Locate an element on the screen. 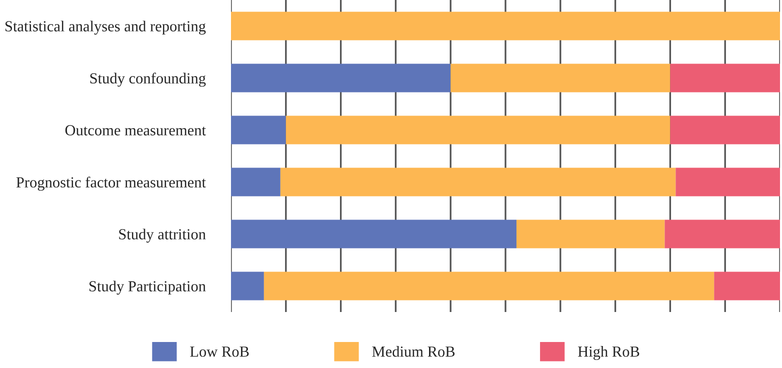 The image size is (782, 368). legend-label: Low RoB is located at coordinates (219, 351).